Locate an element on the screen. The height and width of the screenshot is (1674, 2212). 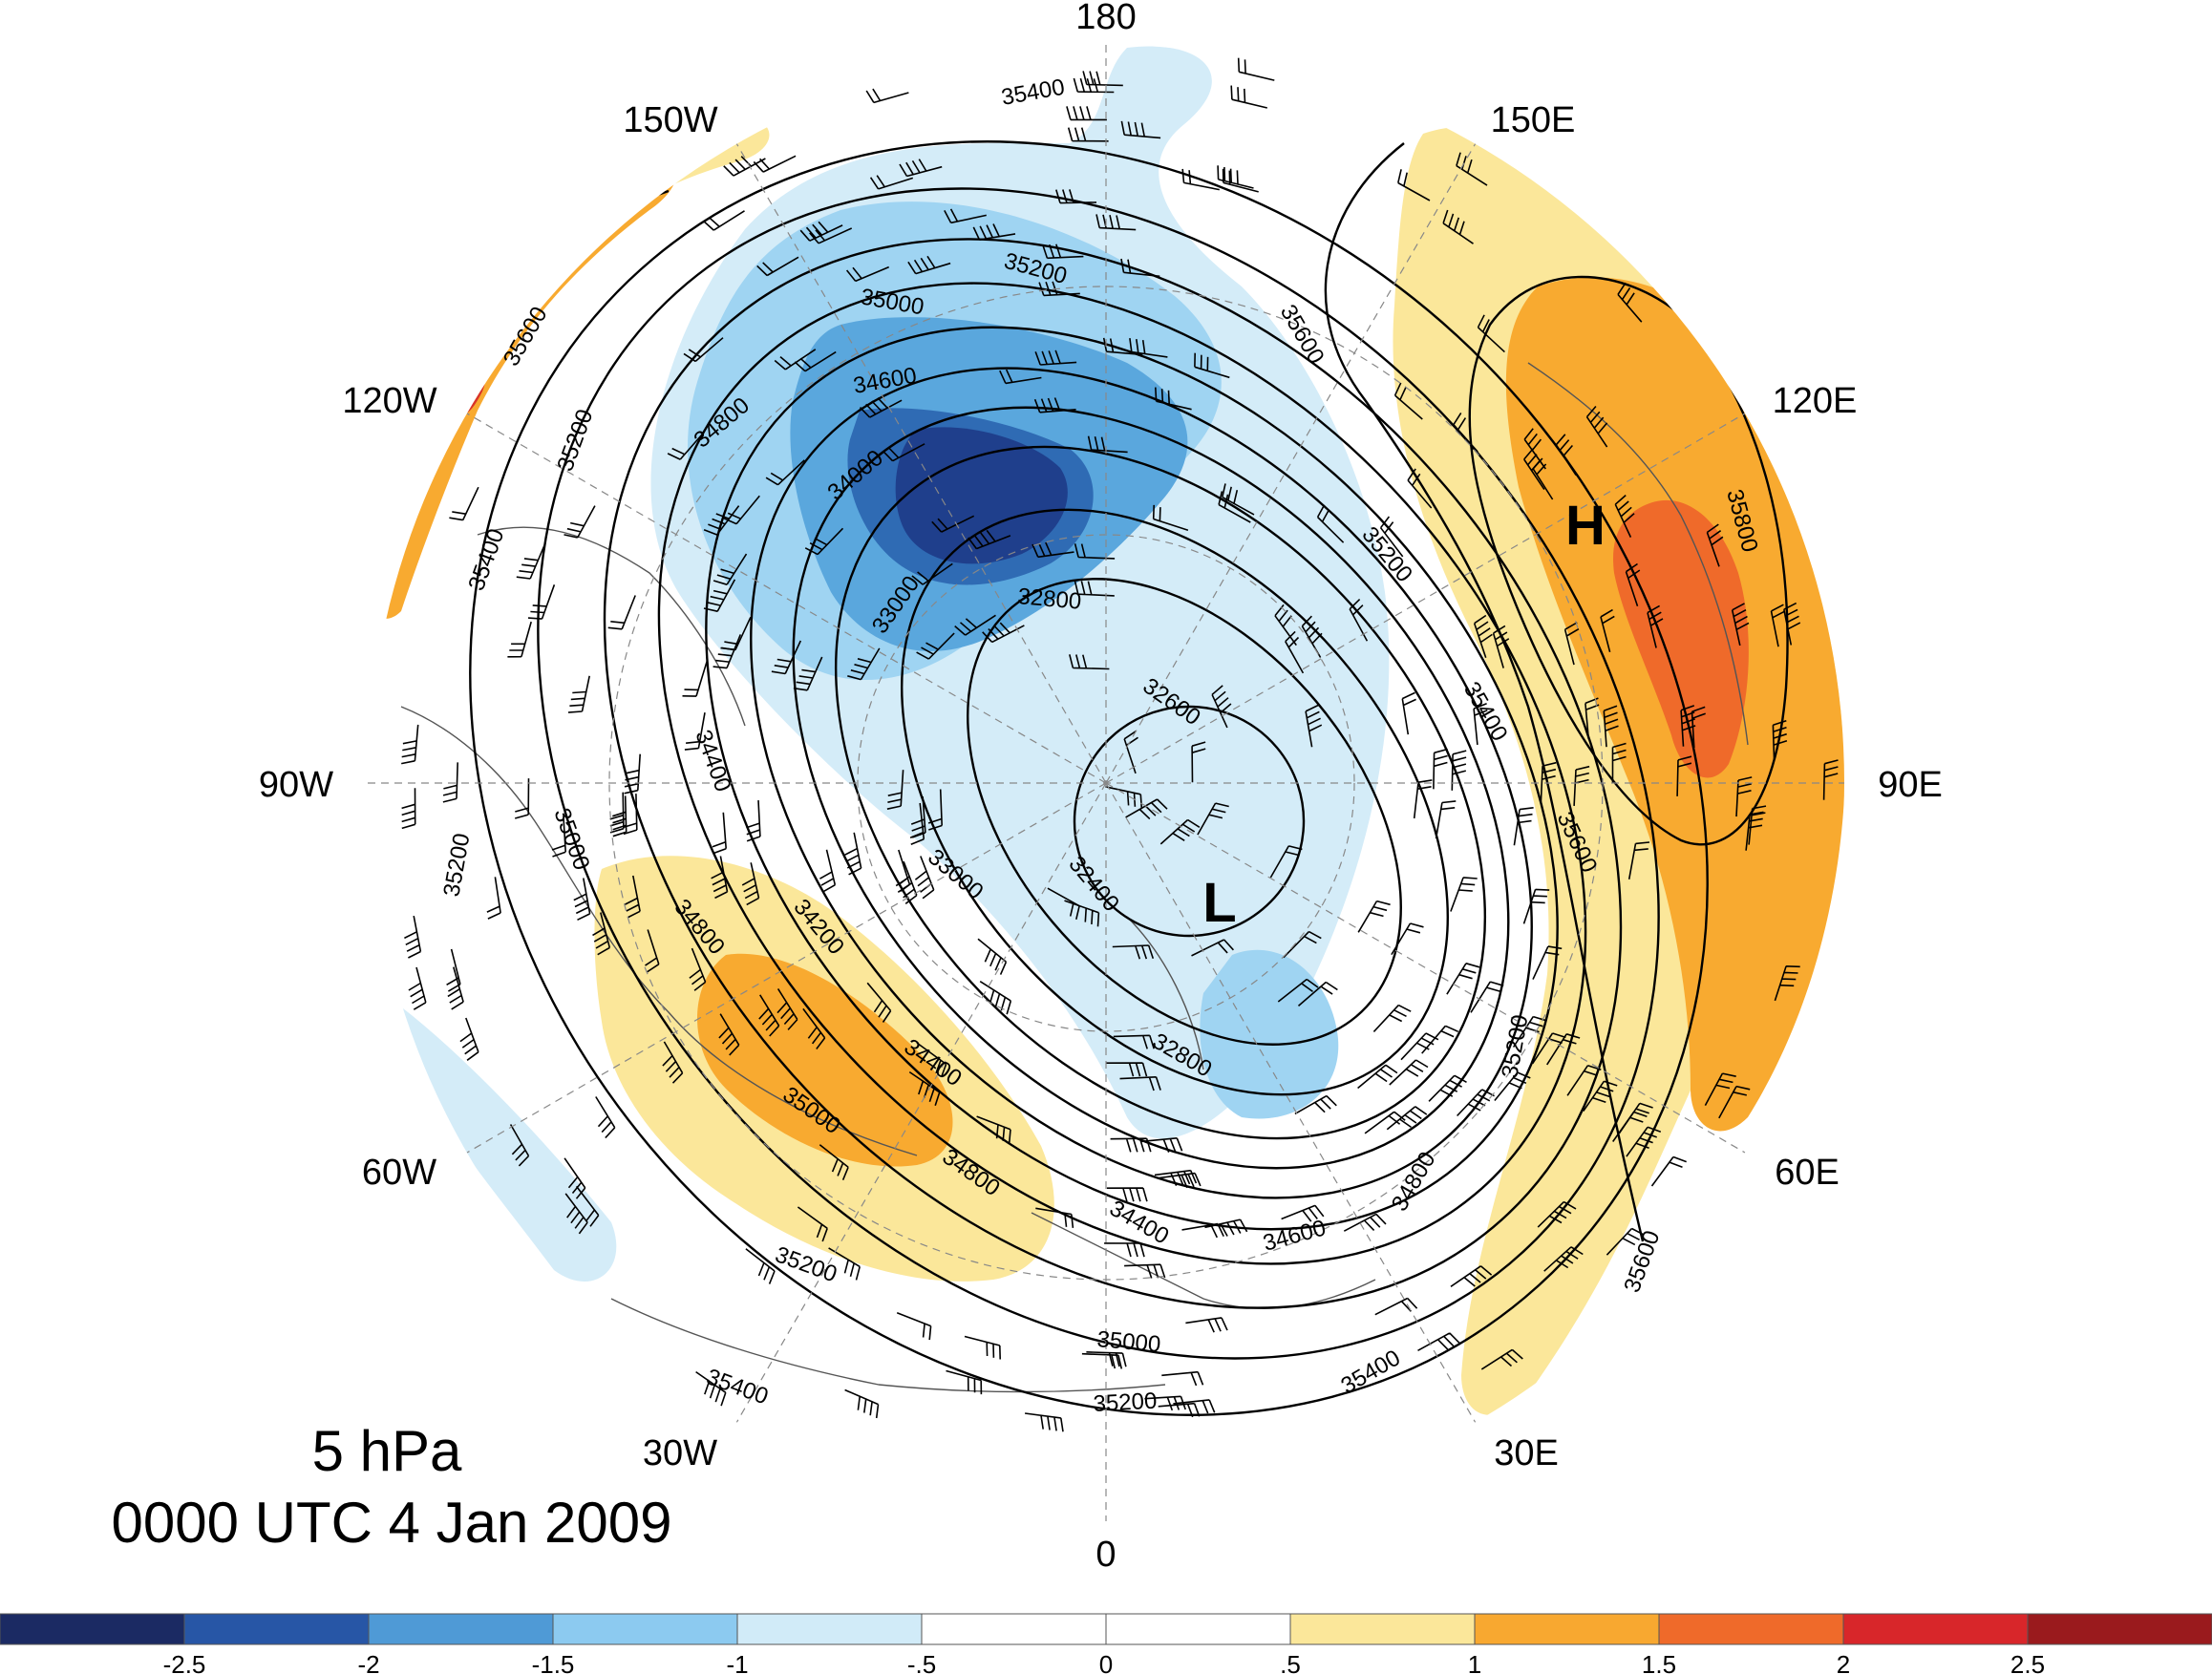
high-center-marker: H is located at coordinates (1585, 526).